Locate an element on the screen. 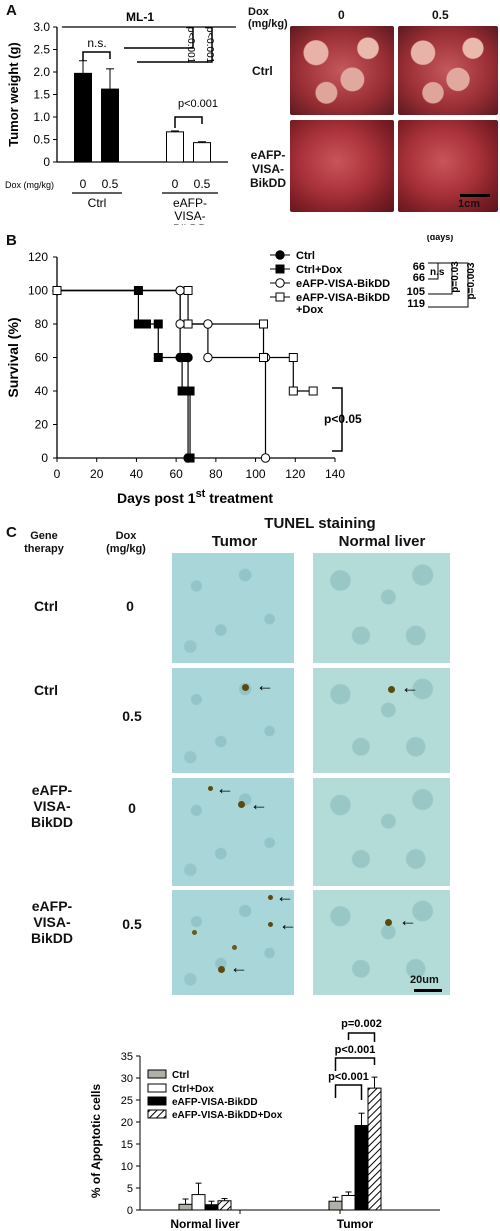 Image resolution: width=500 pixels, height=1231 pixels. hdr-tumor: Tumor is located at coordinates (234, 541).